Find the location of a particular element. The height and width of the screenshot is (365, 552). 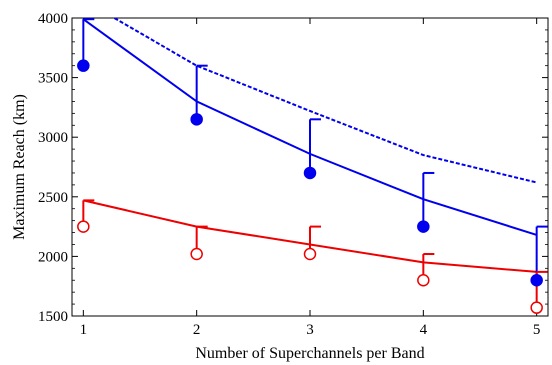

y-tick-label: 4000 is located at coordinates (53, 19).